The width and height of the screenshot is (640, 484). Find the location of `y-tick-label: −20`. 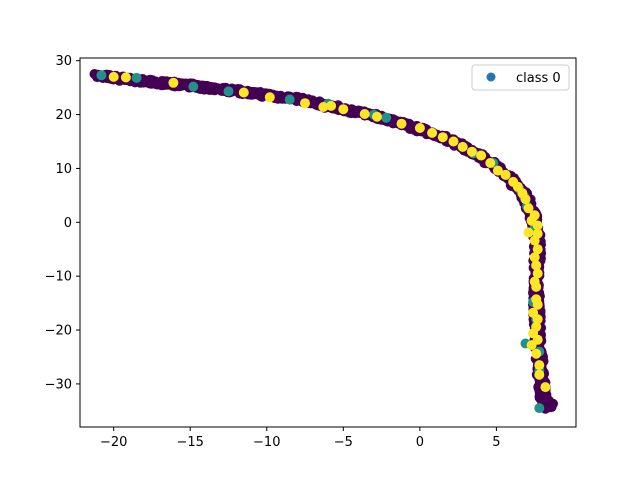

y-tick-label: −20 is located at coordinates (58, 331).